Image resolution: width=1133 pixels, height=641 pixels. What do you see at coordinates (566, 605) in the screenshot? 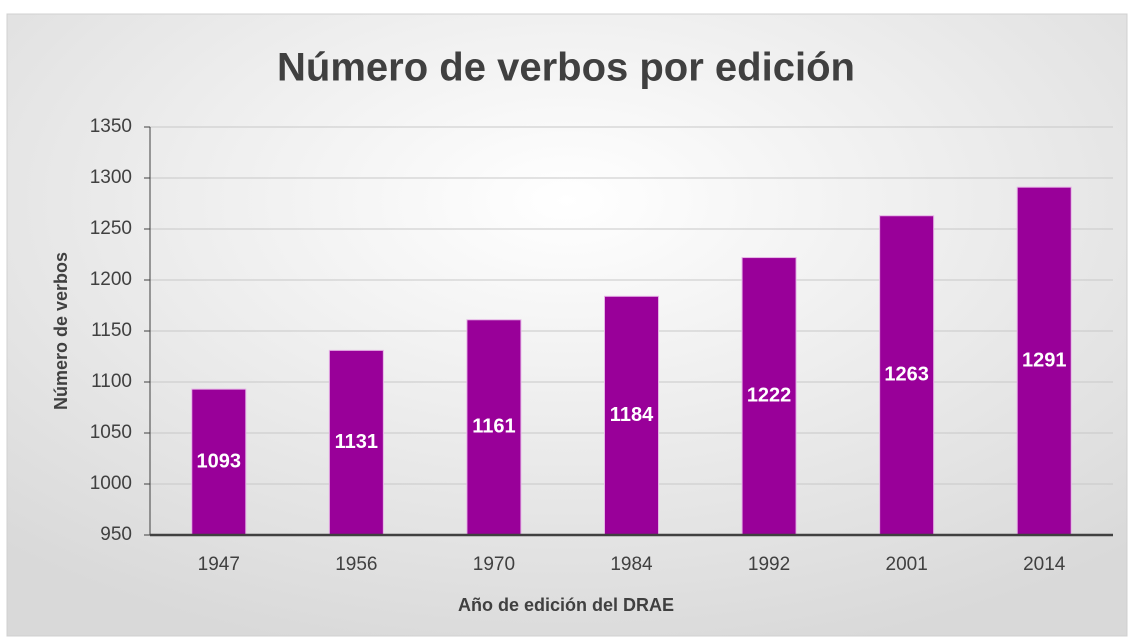
I see `x-axis-label: Año de edición del DRAE` at bounding box center [566, 605].